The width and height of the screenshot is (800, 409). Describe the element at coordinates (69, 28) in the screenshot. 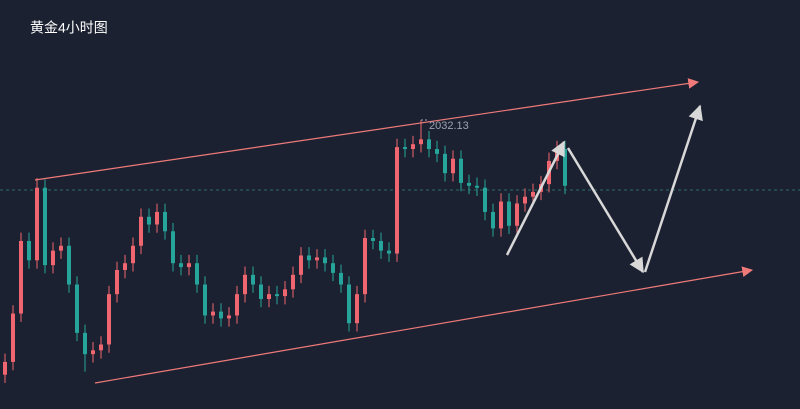

I see `chart-title: 黄金4小时图` at that location.